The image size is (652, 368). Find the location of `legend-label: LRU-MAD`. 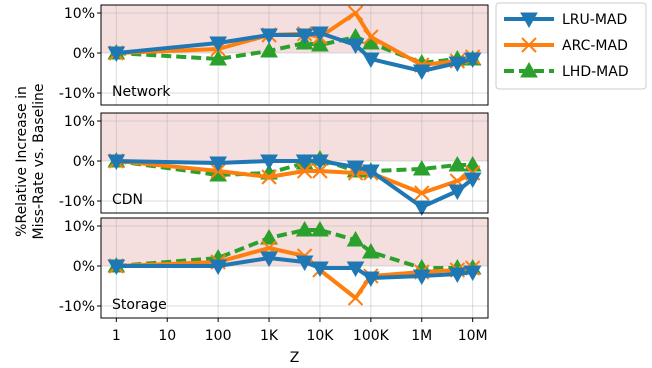

legend-label: LRU-MAD is located at coordinates (594, 20).